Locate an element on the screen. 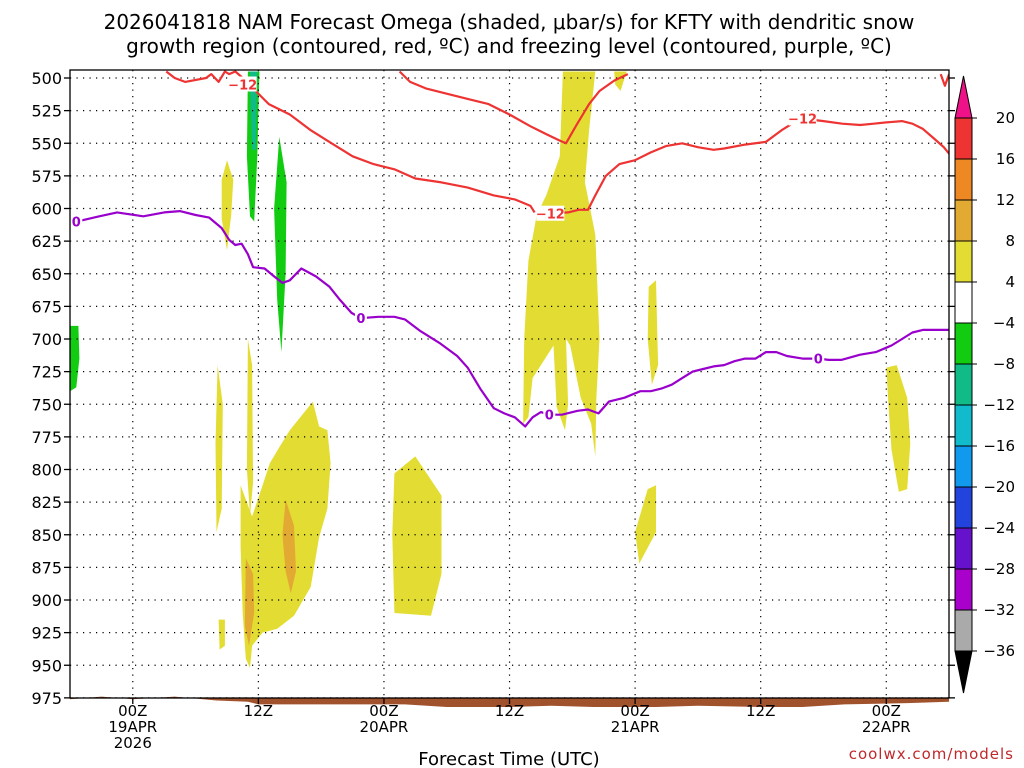 This screenshot has width=1024, height=768. contour-dgz-minus12-lower is located at coordinates (743, 166).